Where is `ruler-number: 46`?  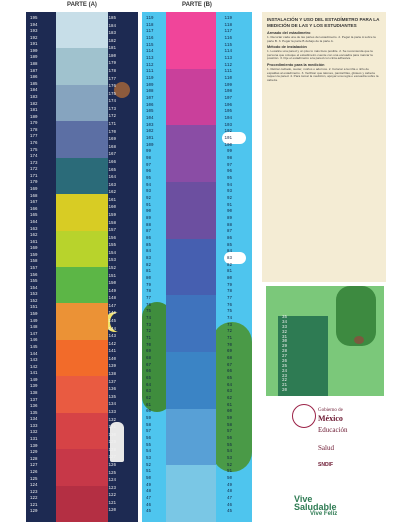 ruler-number: 46 is located at coordinates (149, 505).